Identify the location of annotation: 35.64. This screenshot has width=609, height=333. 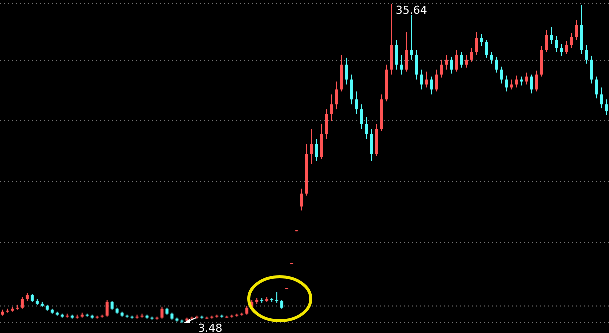
(412, 10).